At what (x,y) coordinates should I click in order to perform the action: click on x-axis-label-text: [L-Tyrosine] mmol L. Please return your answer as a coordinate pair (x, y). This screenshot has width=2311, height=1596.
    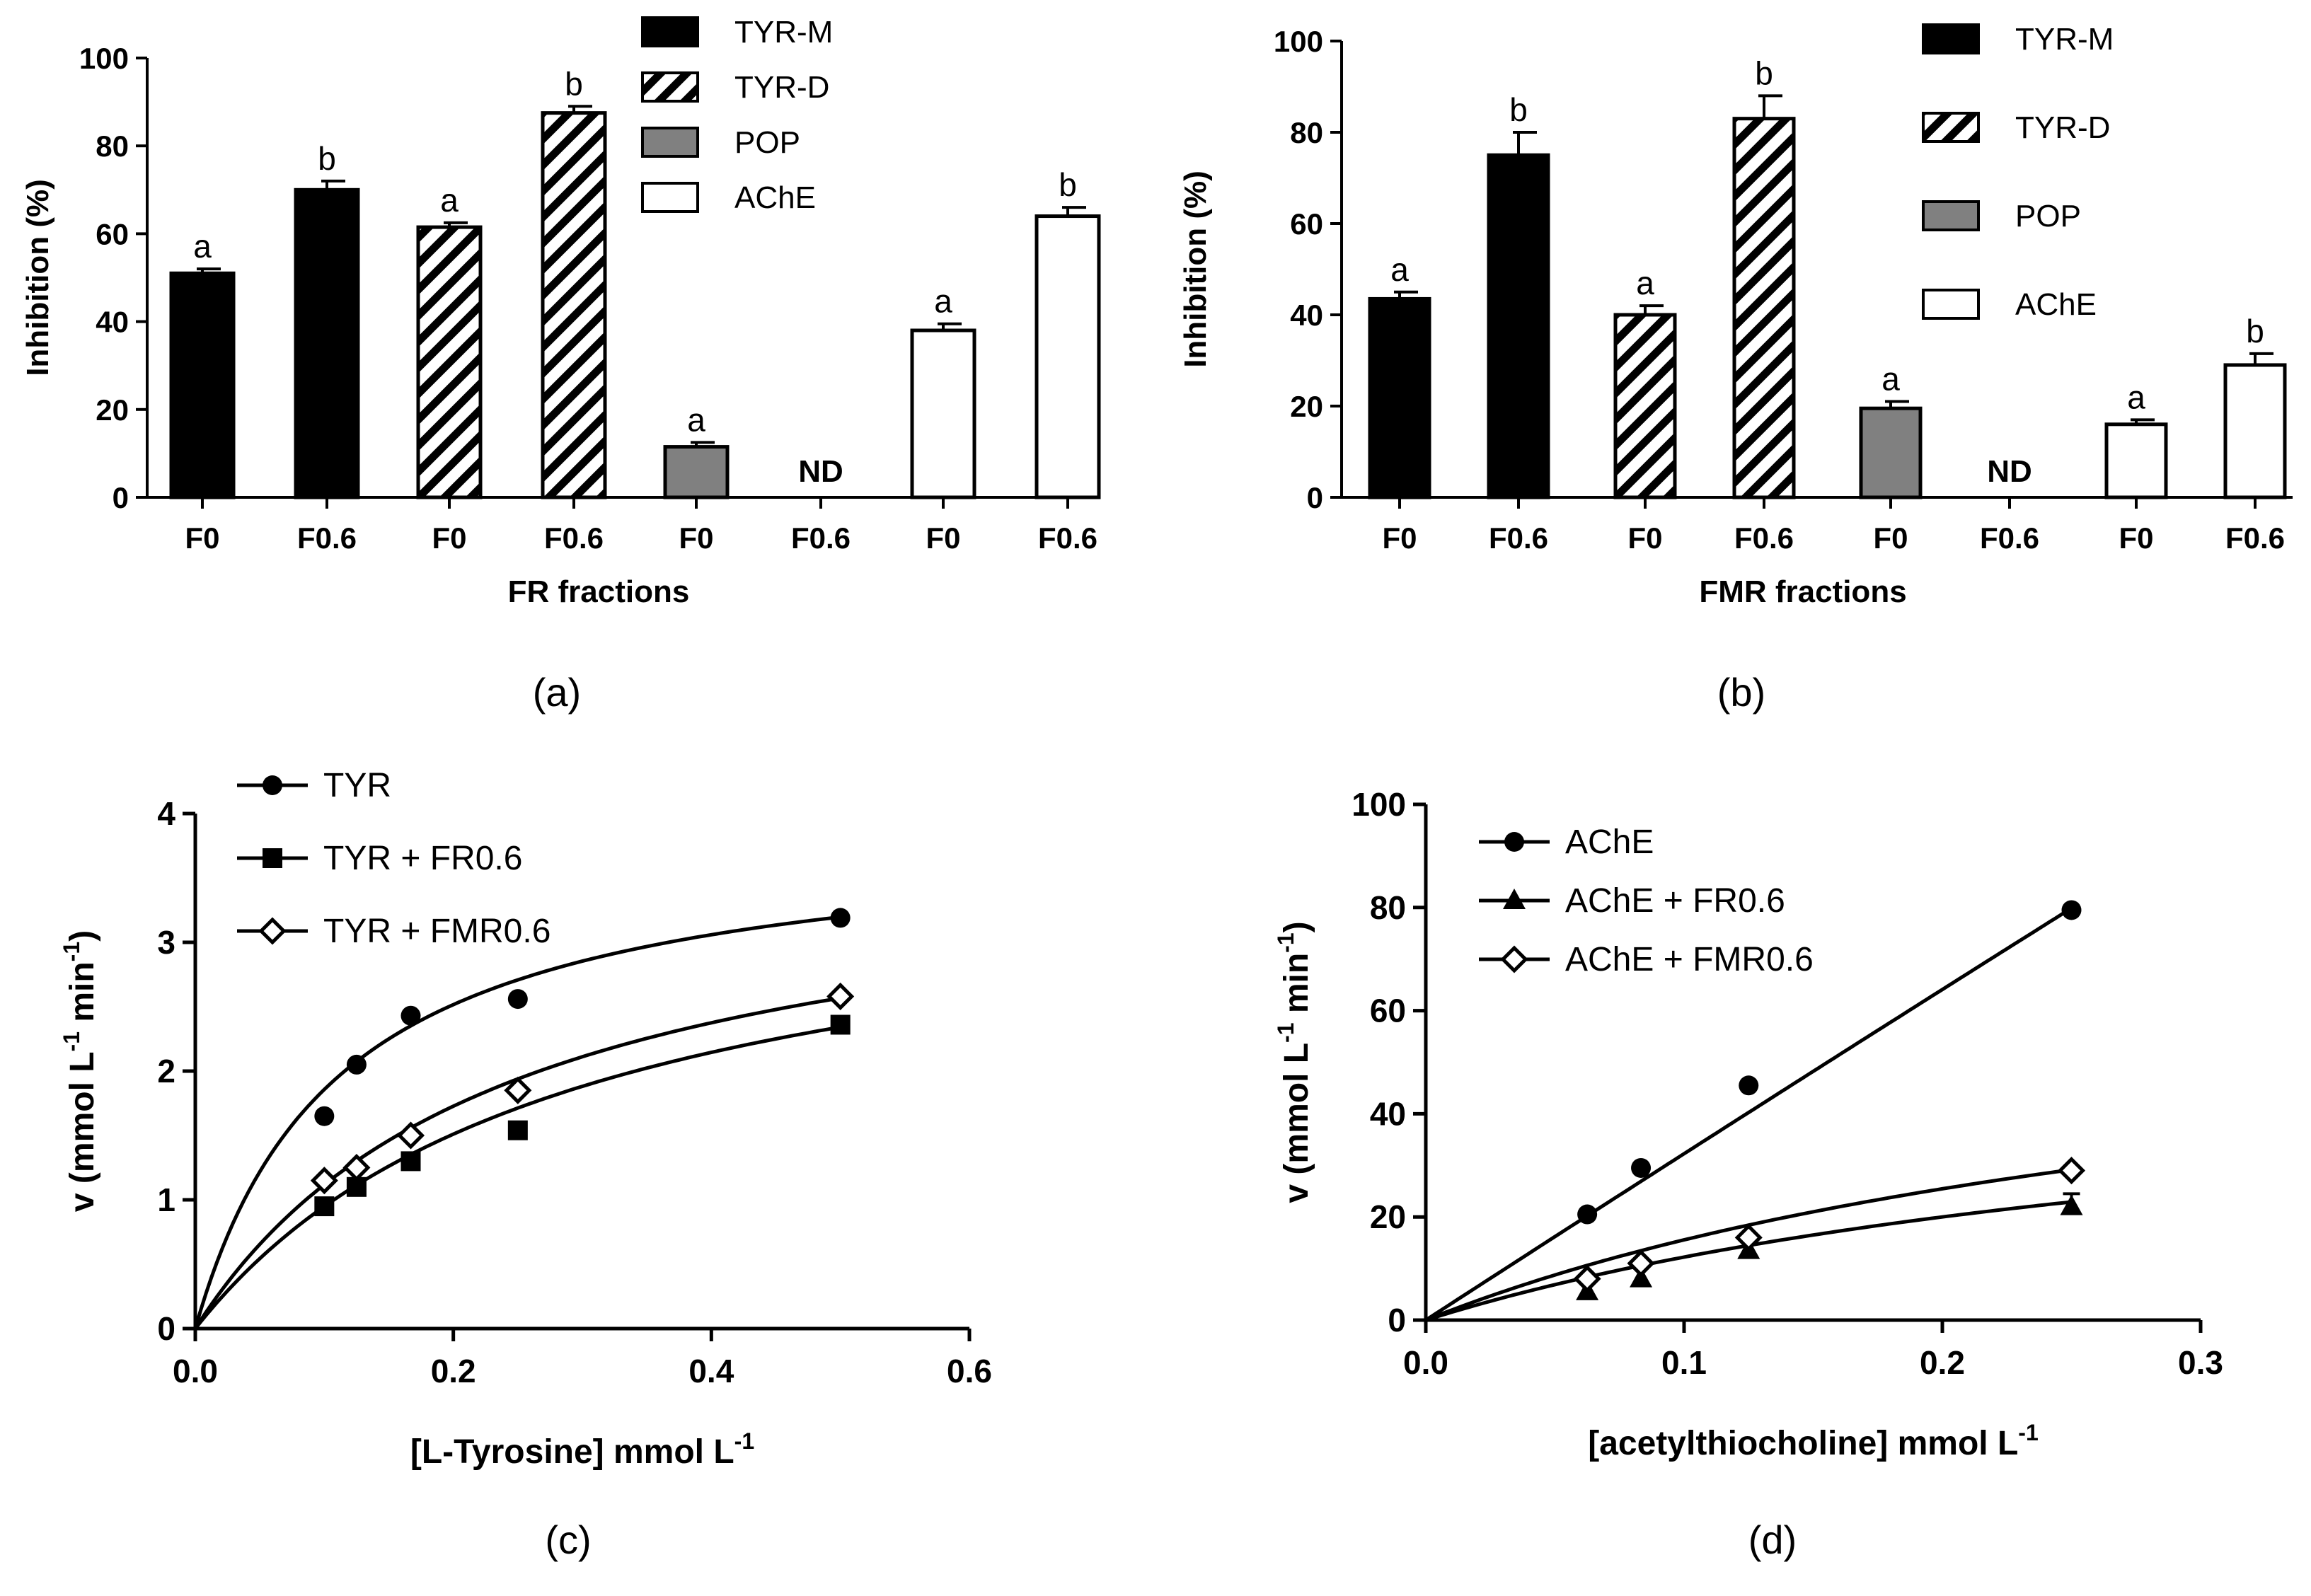
    Looking at the image, I should click on (572, 1452).